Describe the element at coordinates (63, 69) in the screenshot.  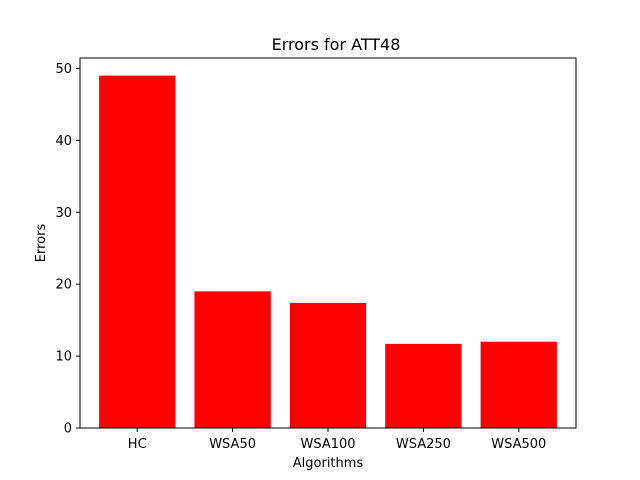
I see `y-tick-label: 50` at that location.